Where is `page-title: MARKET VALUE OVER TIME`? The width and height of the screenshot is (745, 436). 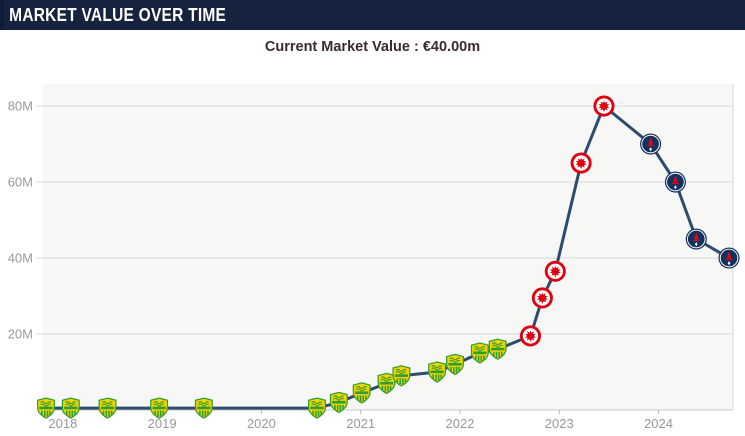
page-title: MARKET VALUE OVER TIME is located at coordinates (118, 14).